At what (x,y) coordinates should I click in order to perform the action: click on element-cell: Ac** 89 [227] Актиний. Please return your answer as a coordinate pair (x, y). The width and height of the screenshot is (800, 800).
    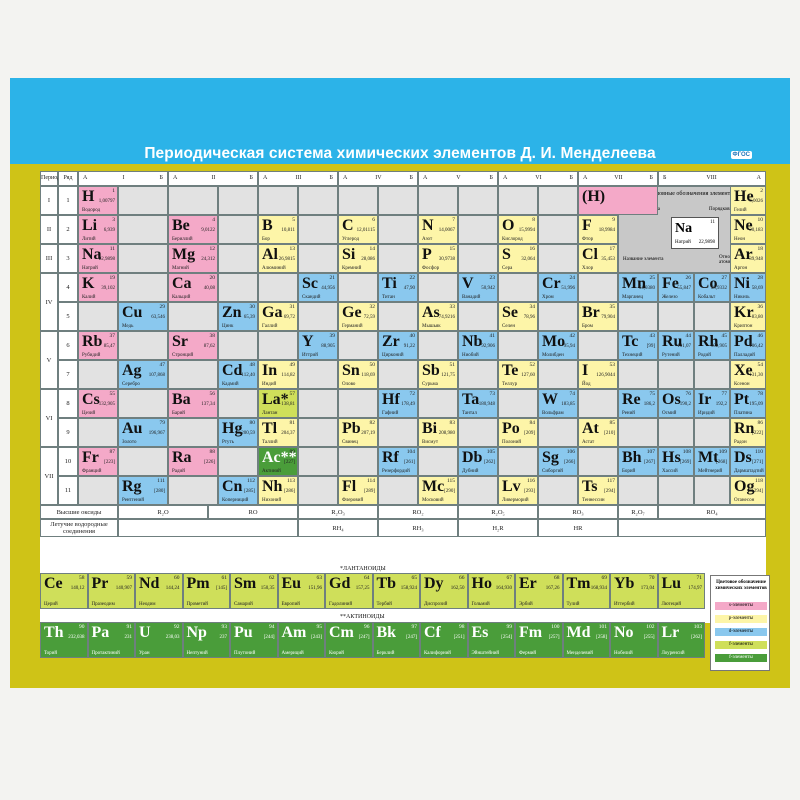
    Looking at the image, I should click on (278, 461).